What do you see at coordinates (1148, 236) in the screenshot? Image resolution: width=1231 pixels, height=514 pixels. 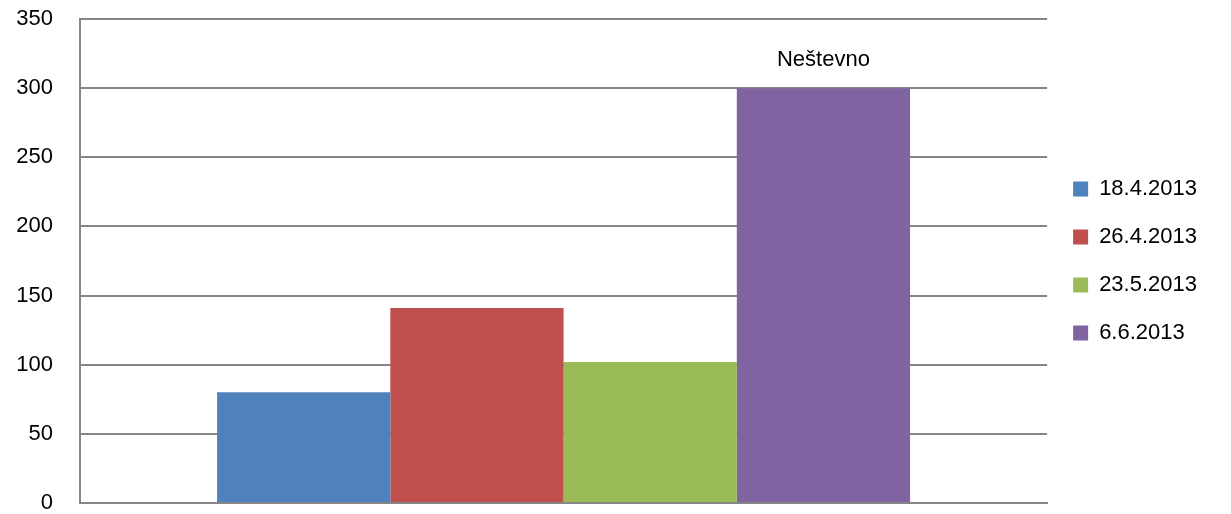 I see `legend-label: 26.4.2013` at bounding box center [1148, 236].